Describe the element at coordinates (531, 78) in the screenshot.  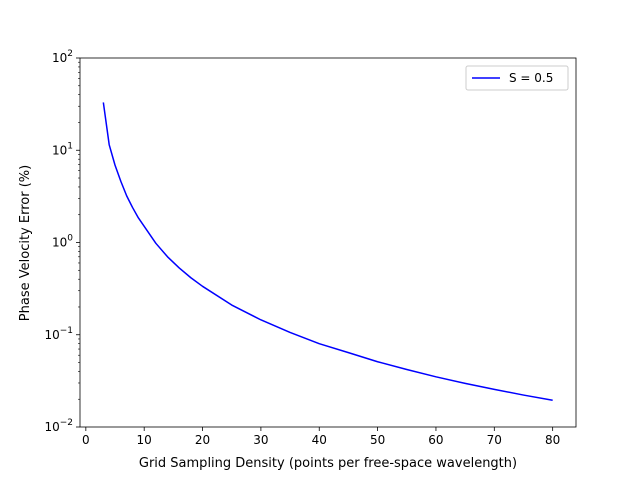
I see `legend-label-0: S = 0.5` at that location.